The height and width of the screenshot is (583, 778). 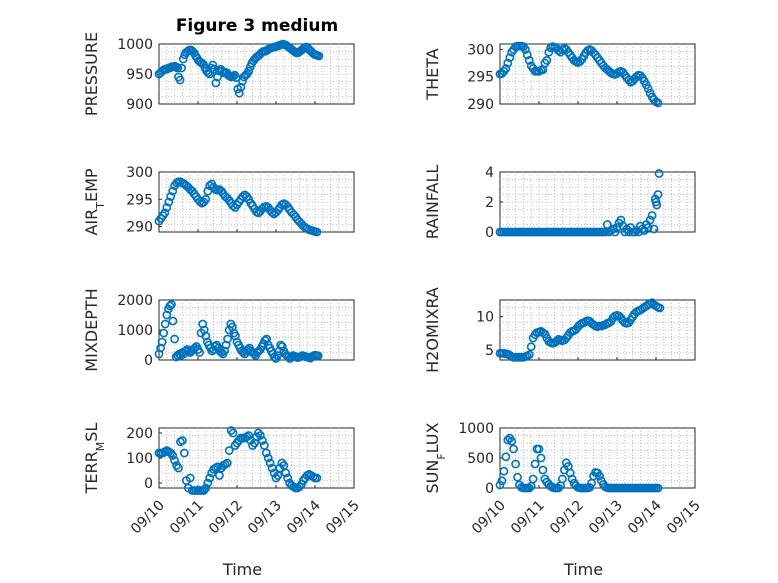 What do you see at coordinates (257, 26) in the screenshot?
I see `figure-title: Figure 3 medium` at bounding box center [257, 26].